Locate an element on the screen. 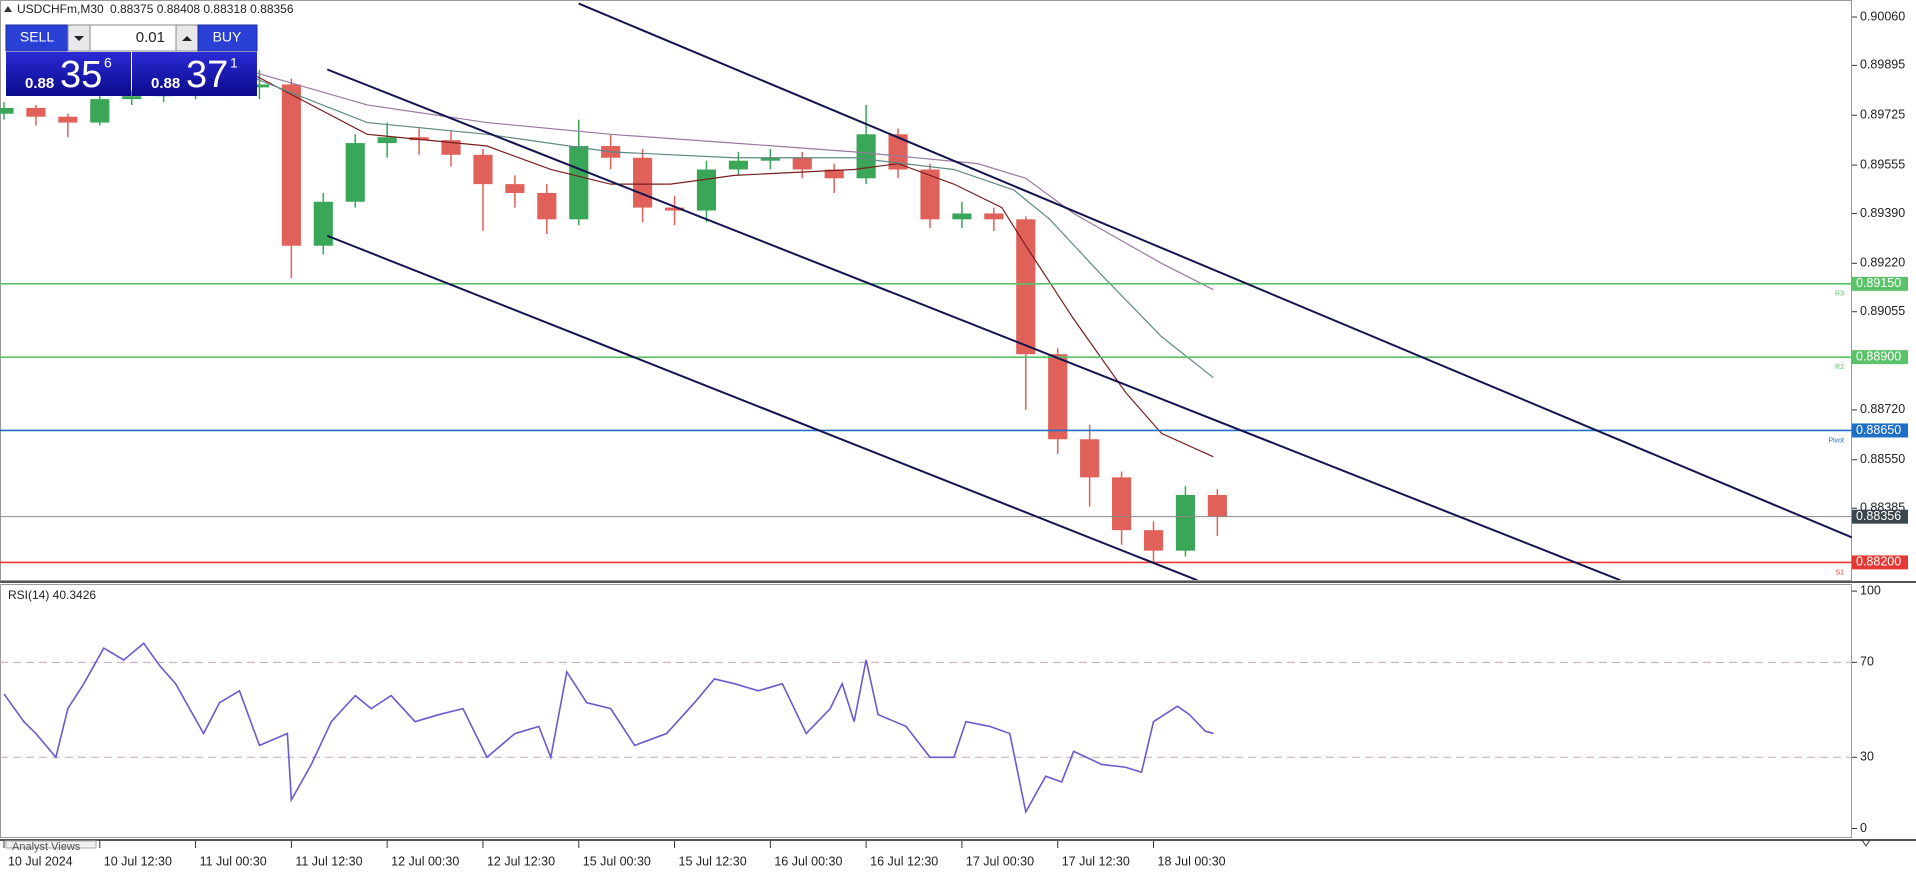 Image resolution: width=1916 pixels, height=874 pixels. x-tick-label: 11 Jul 12:30 is located at coordinates (328, 861).